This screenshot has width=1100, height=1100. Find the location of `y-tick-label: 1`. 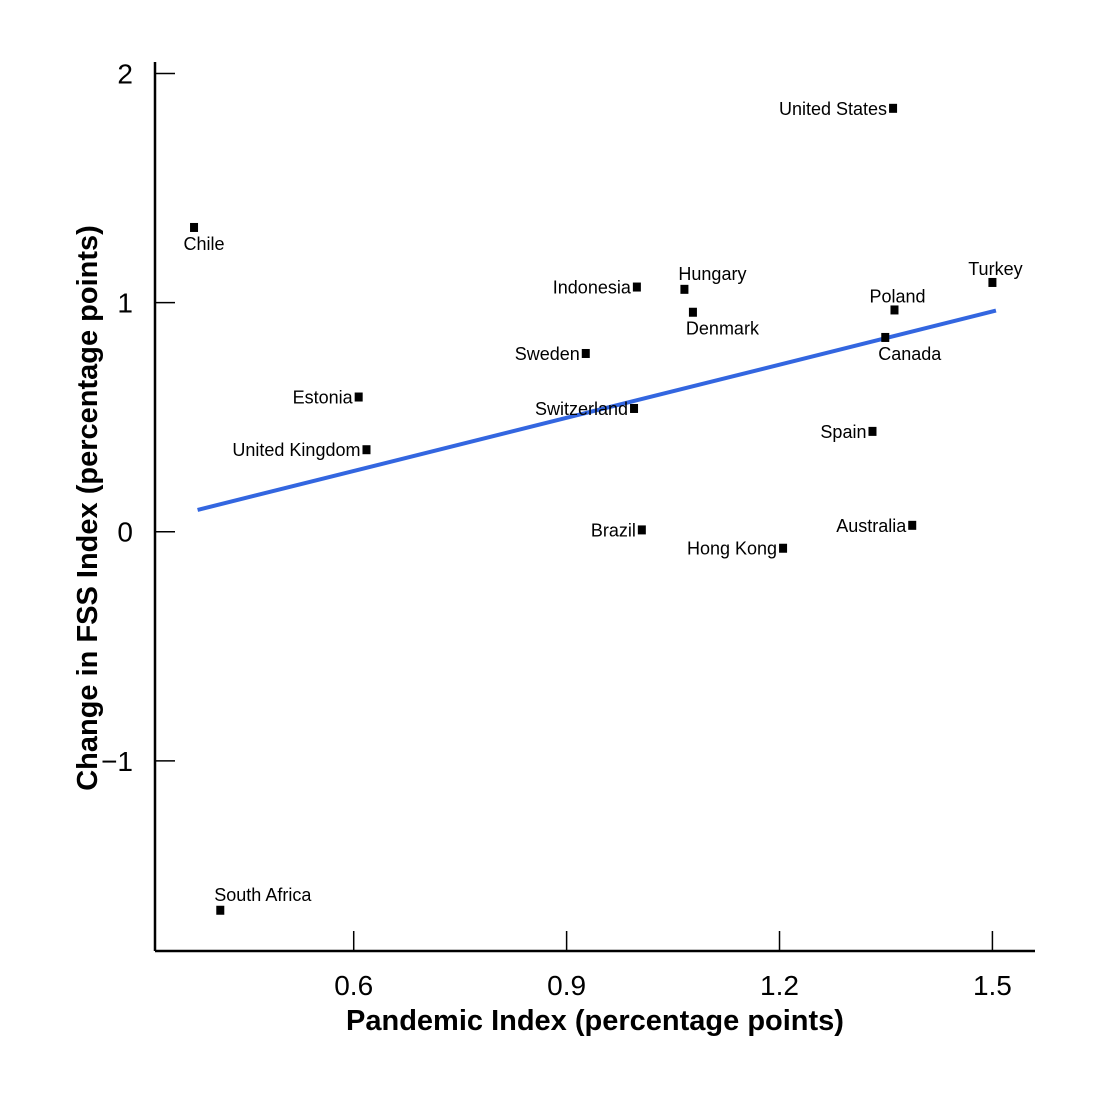

y-tick-label: 1 is located at coordinates (125, 303).